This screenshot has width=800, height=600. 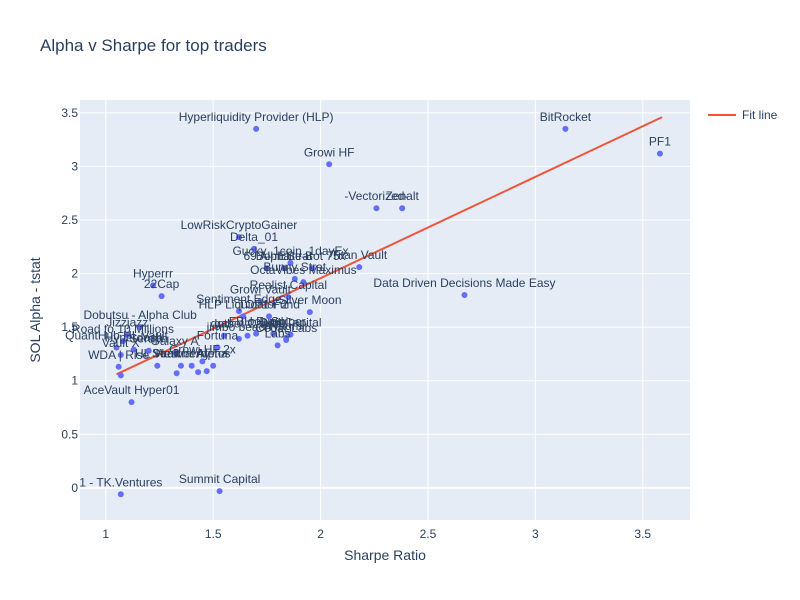 I want to click on legend: Fit line, so click(x=743, y=115).